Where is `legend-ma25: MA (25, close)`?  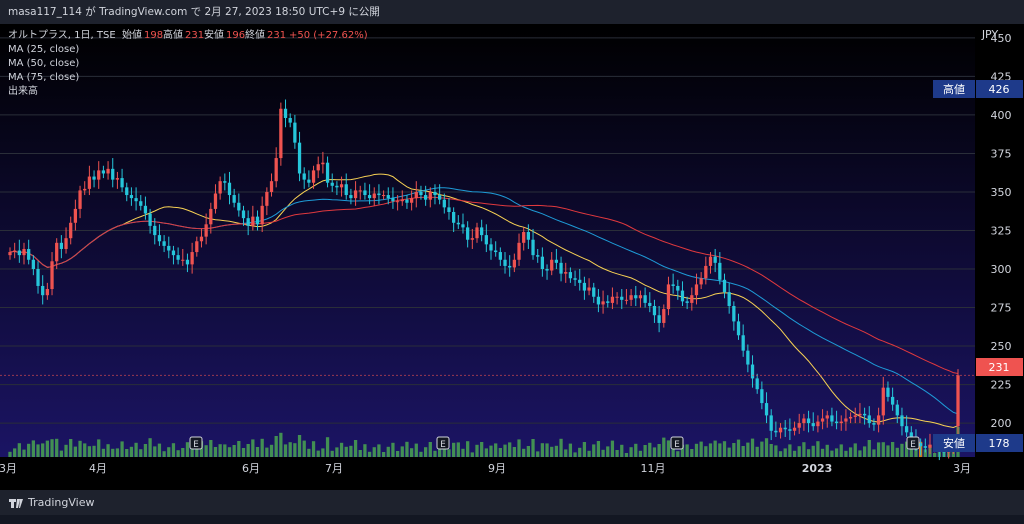
legend-ma25: MA (25, close) is located at coordinates (43, 49).